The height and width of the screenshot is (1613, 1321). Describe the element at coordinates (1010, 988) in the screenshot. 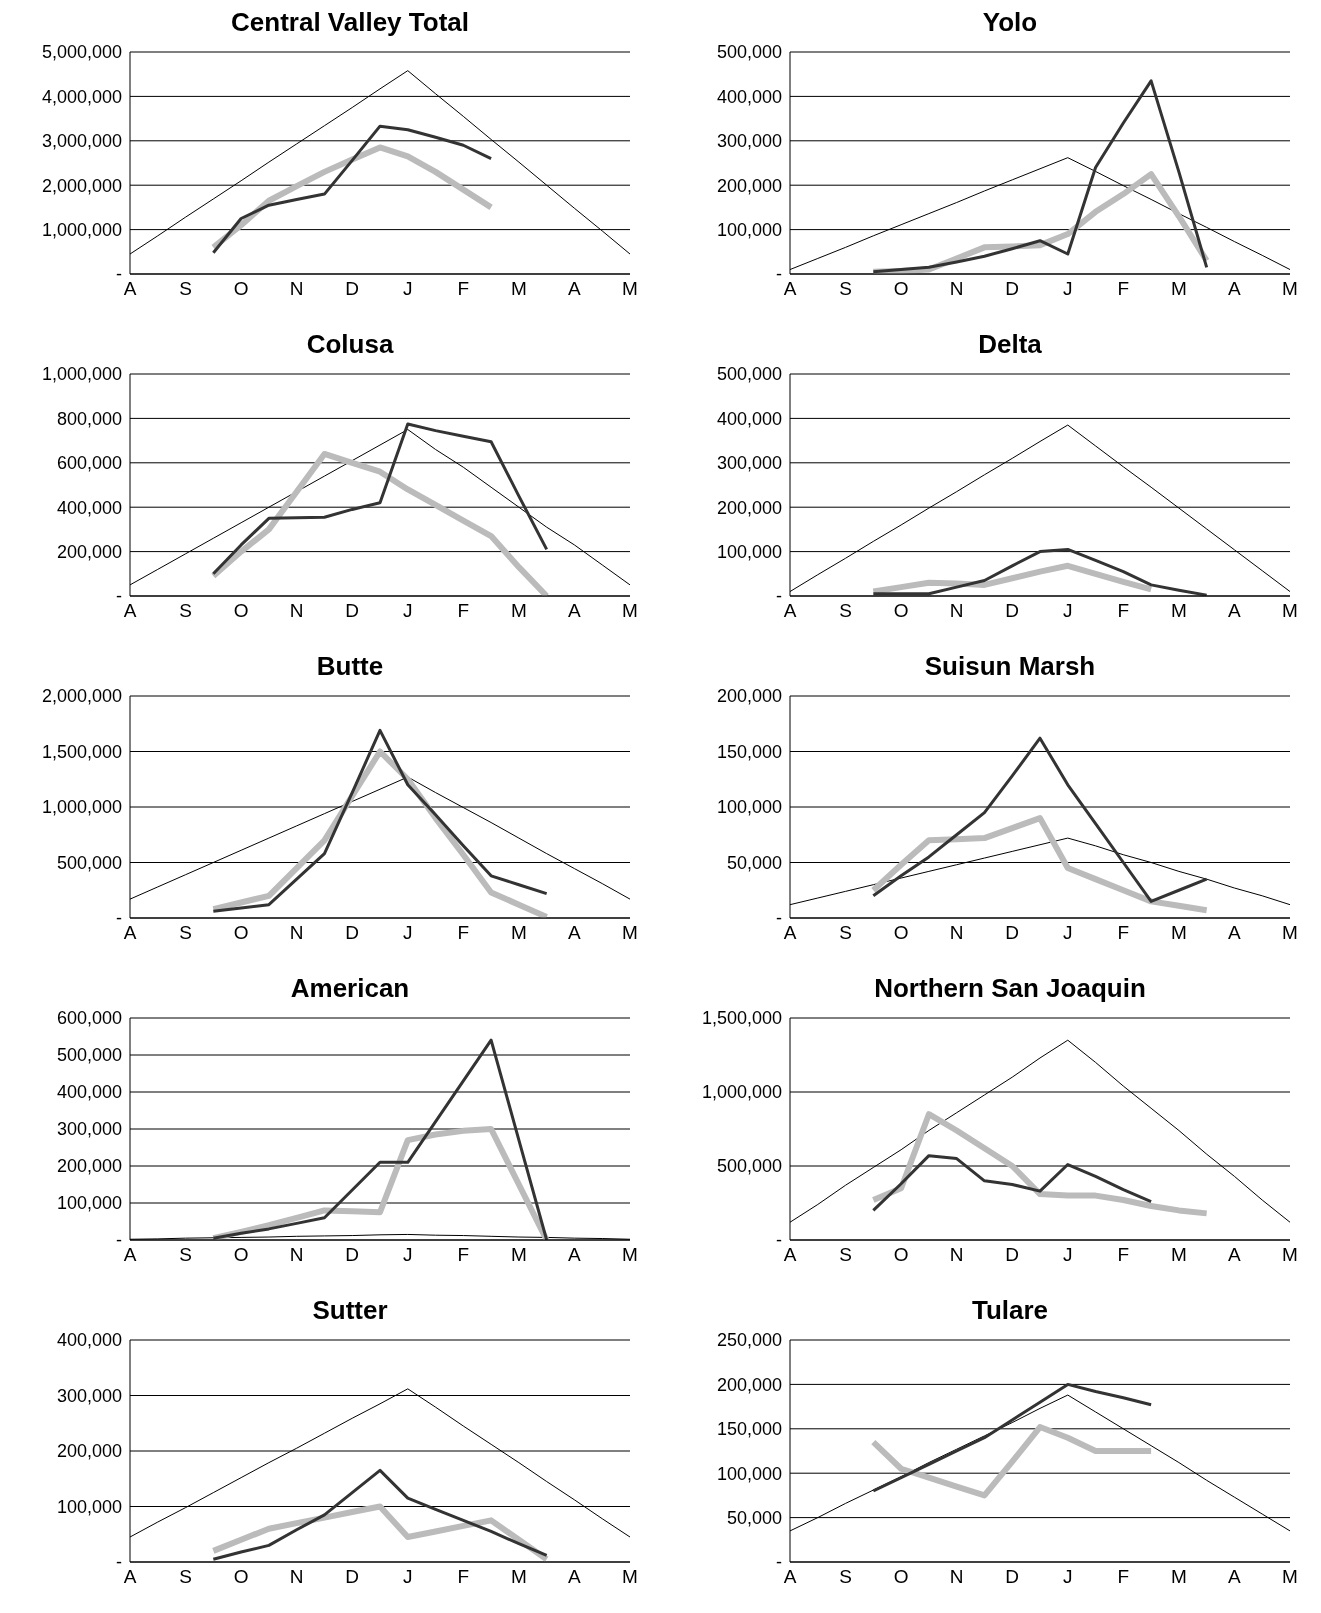

I see `chart-title: Northern San Joaquin` at that location.